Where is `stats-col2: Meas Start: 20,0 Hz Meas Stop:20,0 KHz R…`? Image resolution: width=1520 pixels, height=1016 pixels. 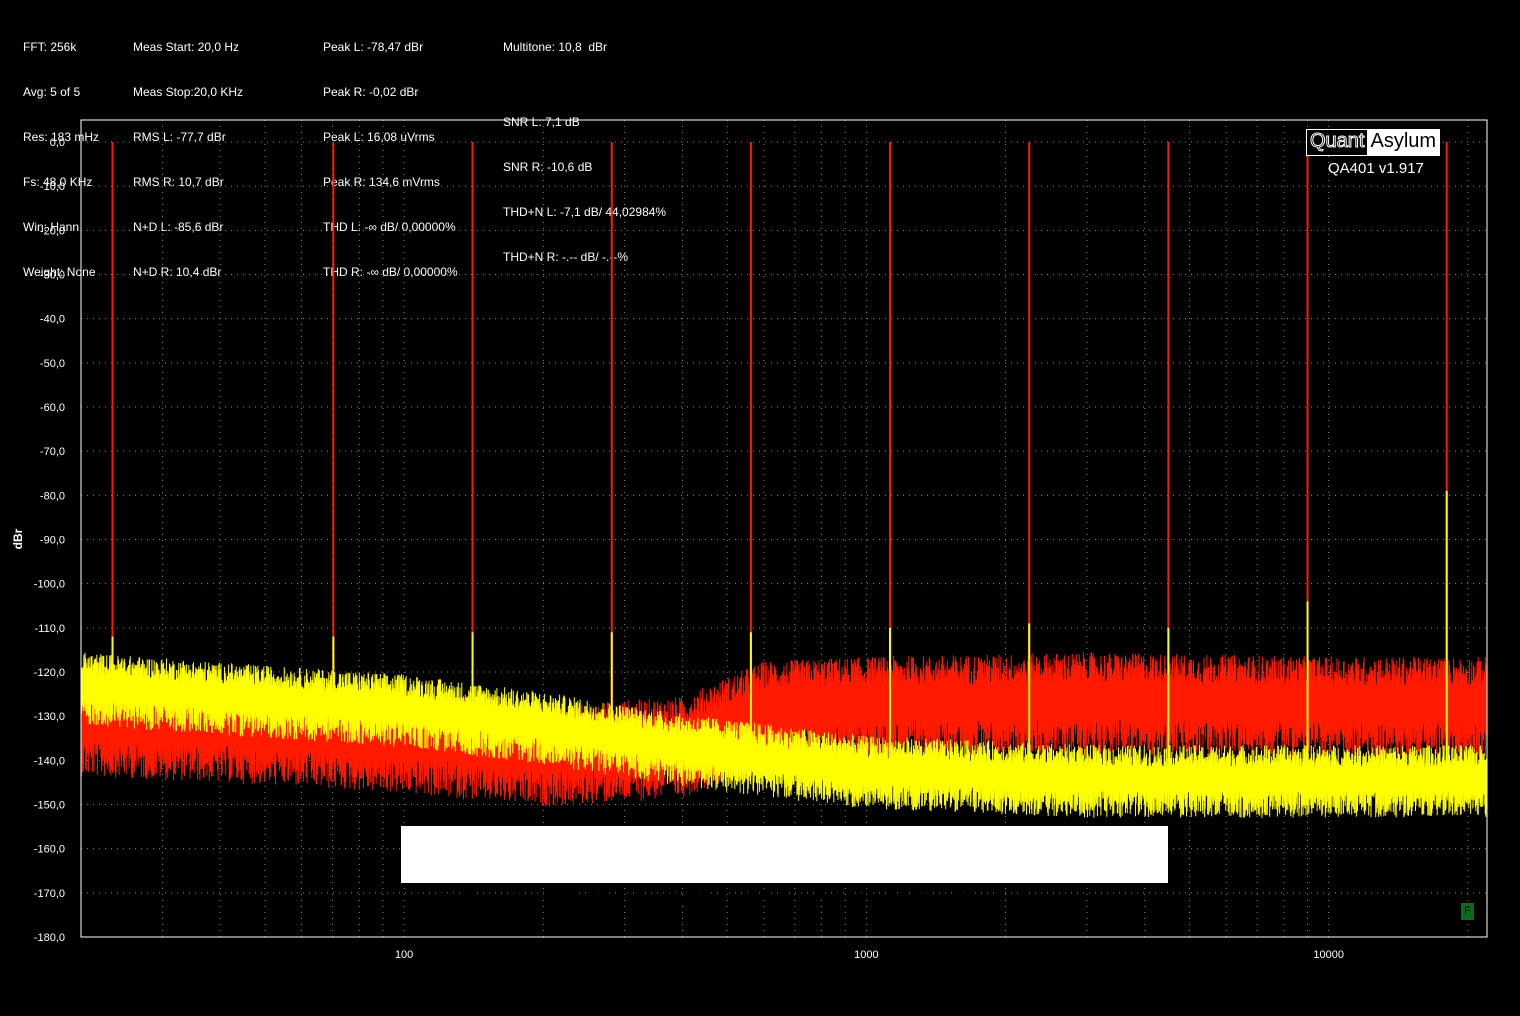 stats-col2: Meas Start: 20,0 Hz Meas Stop:20,0 KHz R… is located at coordinates (188, 152).